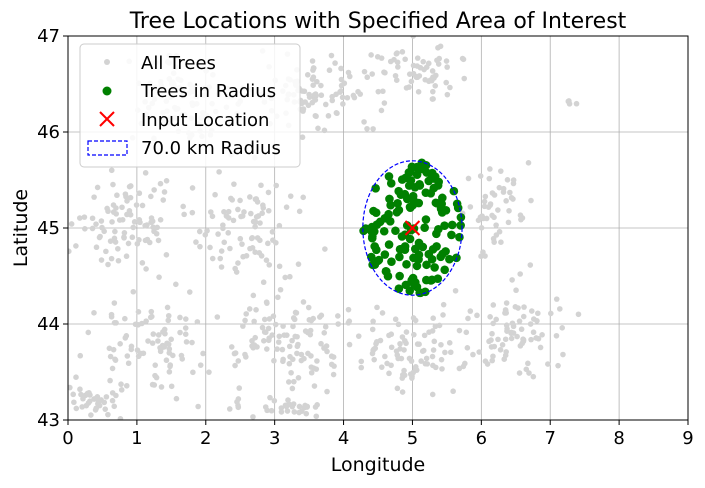  I want to click on x-tick-label: 1, so click(136, 438).